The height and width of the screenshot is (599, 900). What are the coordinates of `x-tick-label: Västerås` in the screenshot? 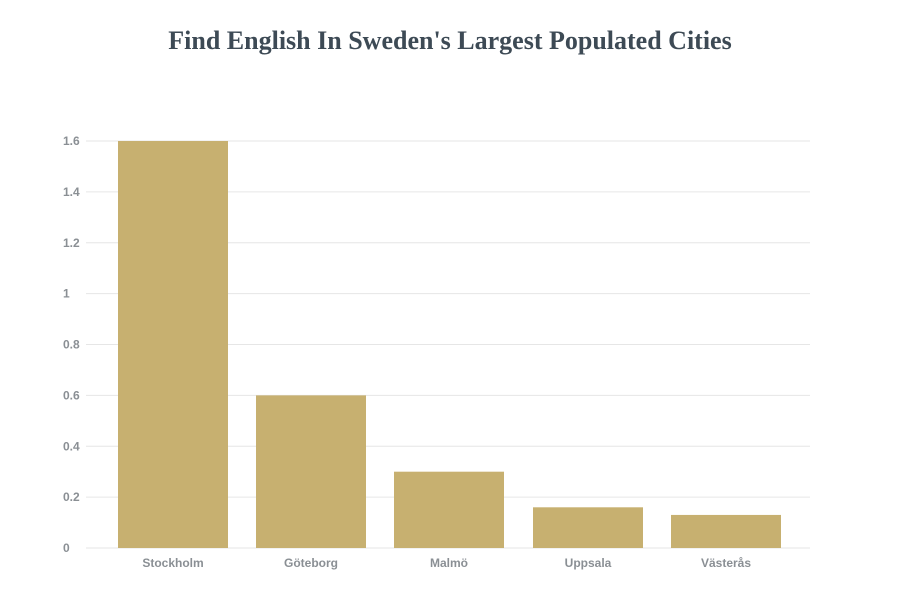 It's located at (726, 563).